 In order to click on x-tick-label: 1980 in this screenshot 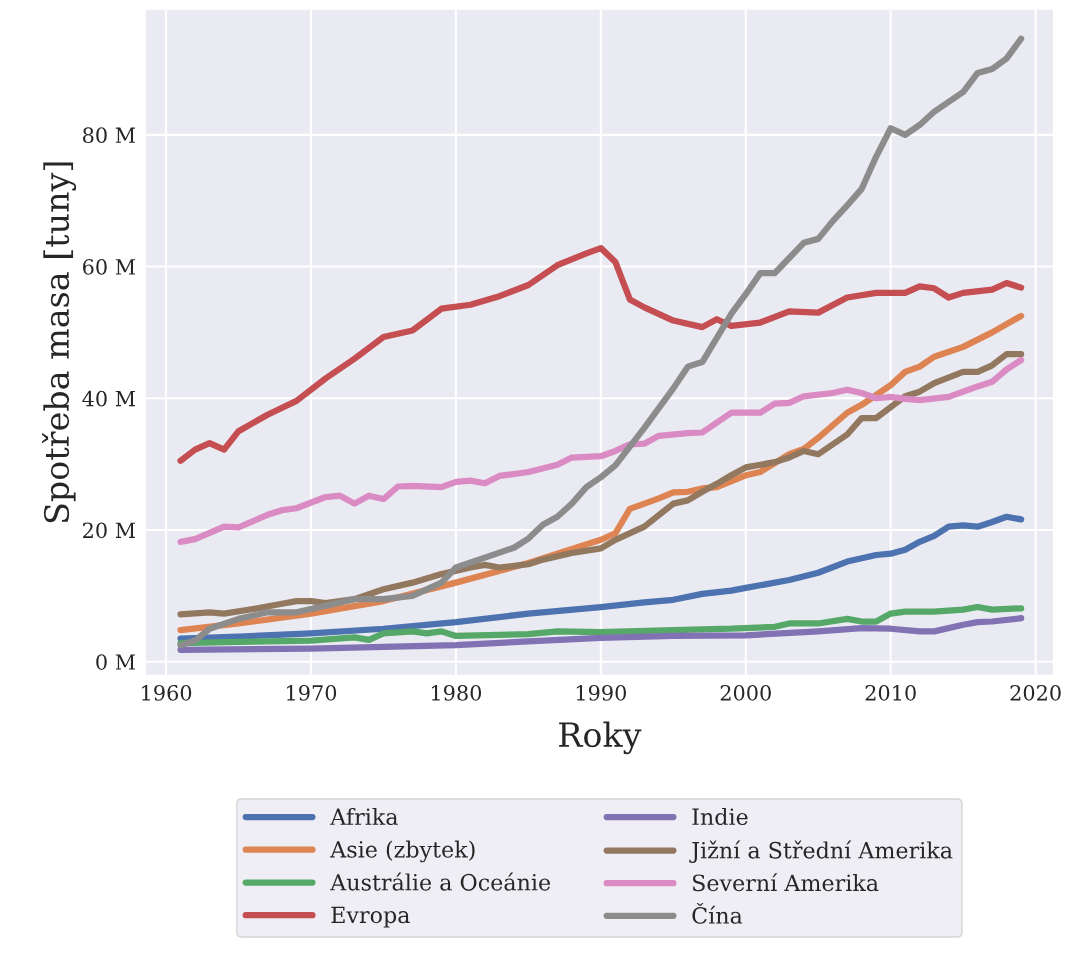, I will do `click(456, 692)`.